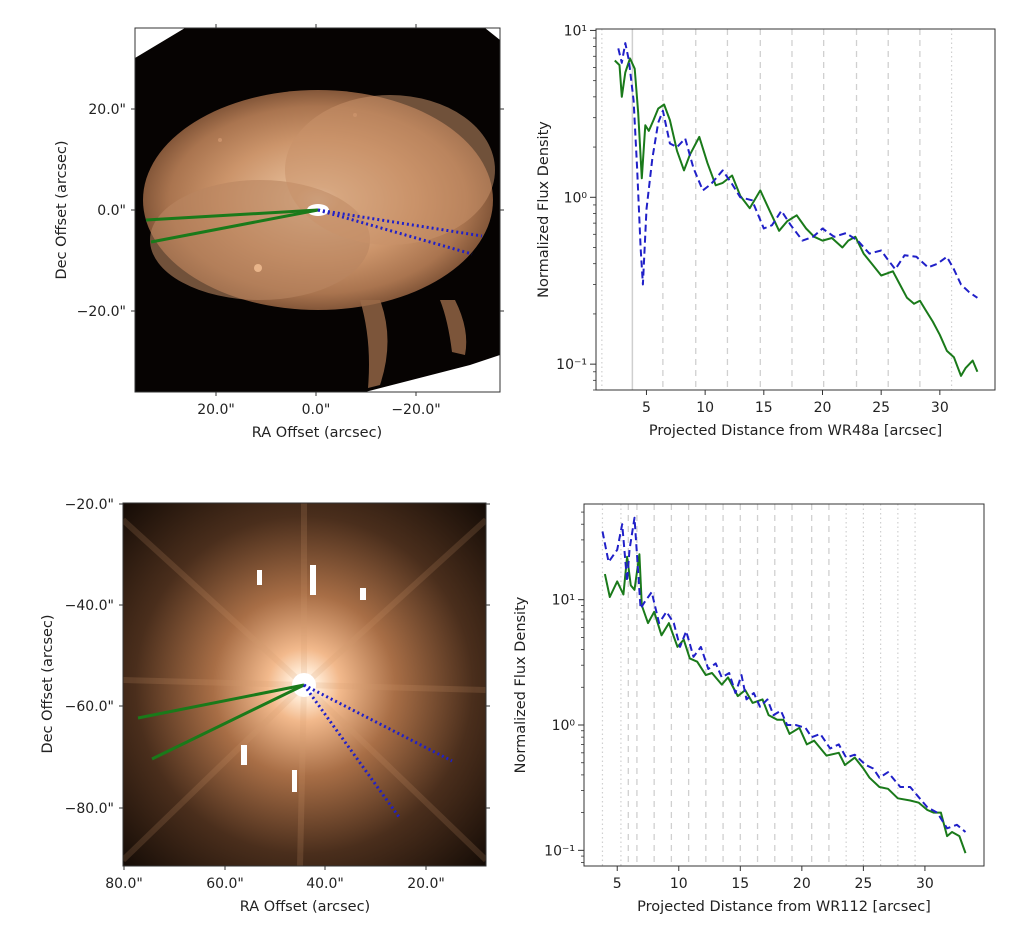  I want to click on wr112-image-frame, so click(304, 684).